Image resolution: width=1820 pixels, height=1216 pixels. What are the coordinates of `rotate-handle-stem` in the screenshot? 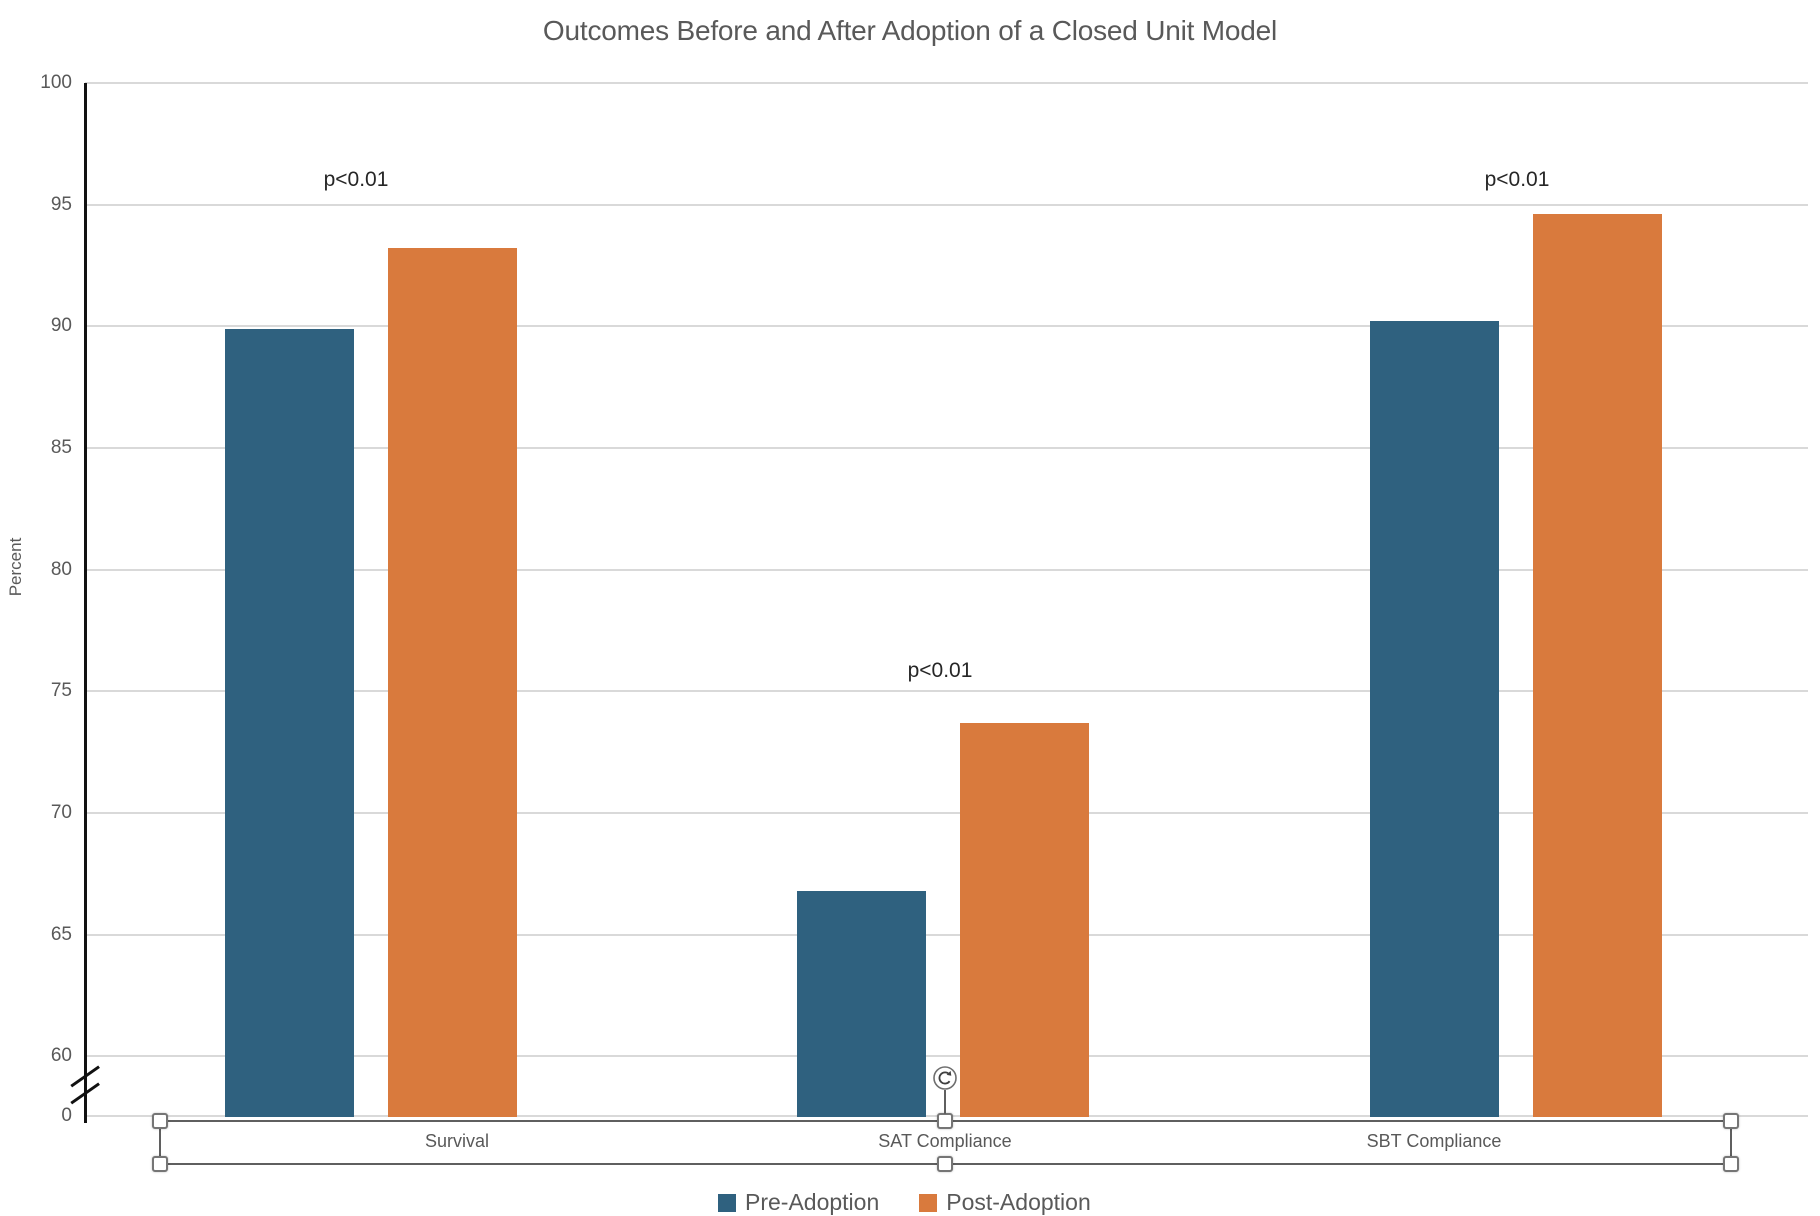 It's located at (945, 1102).